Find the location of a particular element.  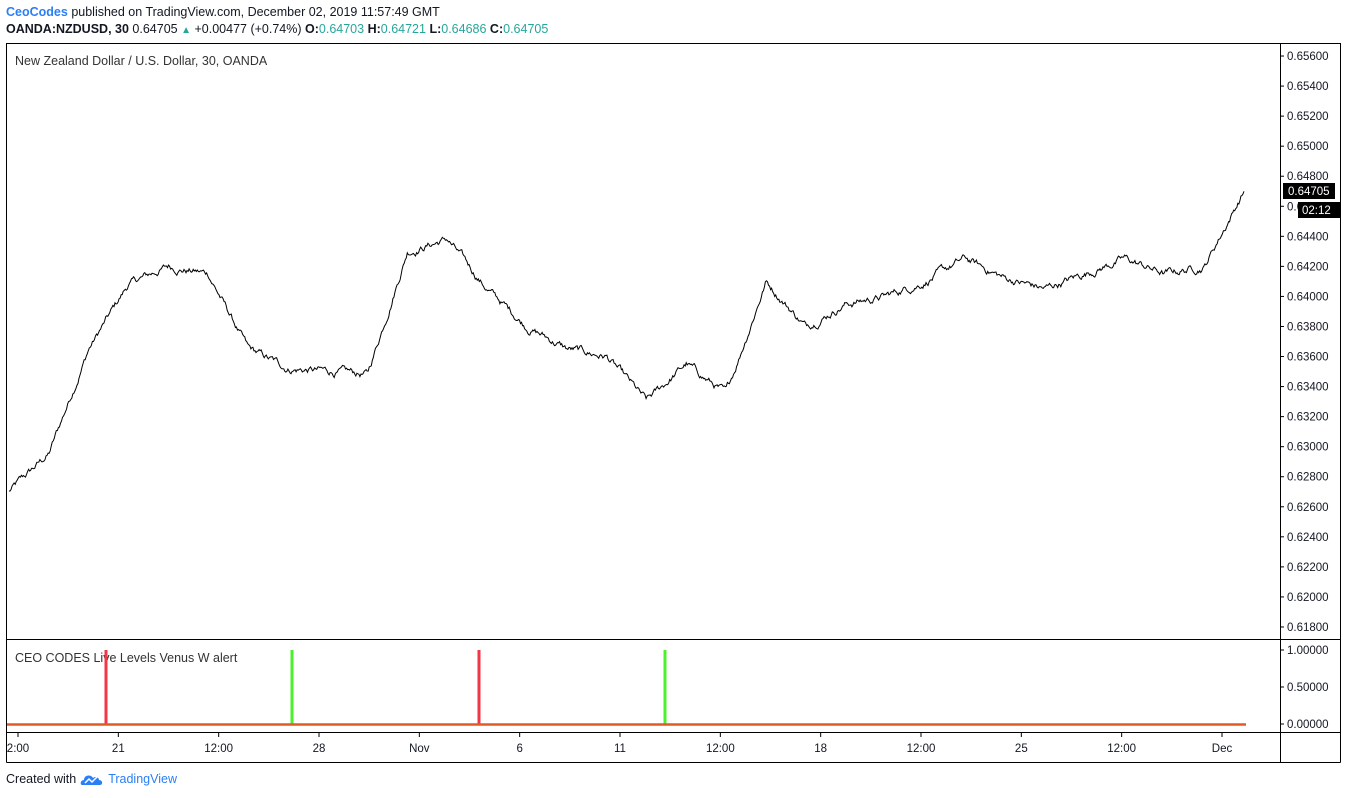

price-tick-label: 0.64400 is located at coordinates (1308, 237).